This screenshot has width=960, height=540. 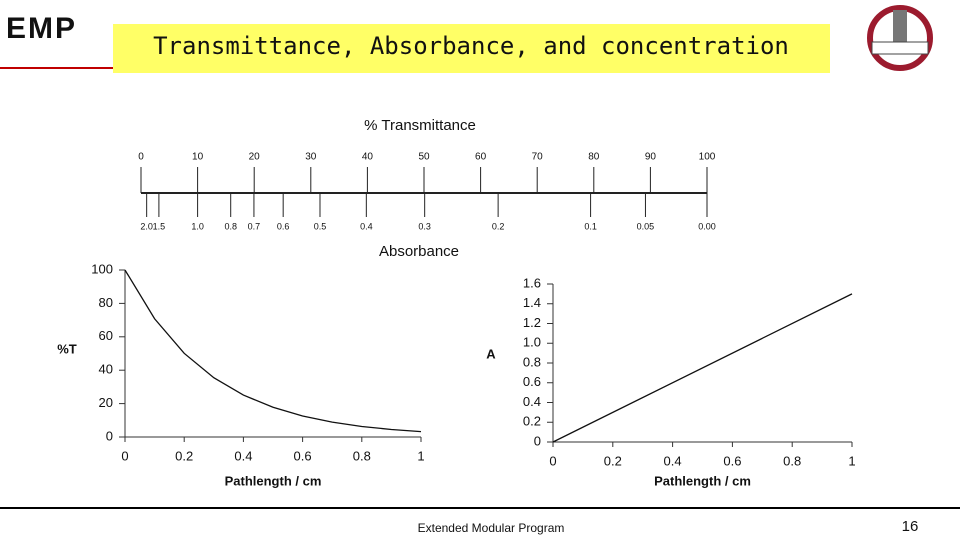 I want to click on x2-tick-label: 0.4, so click(x=366, y=226).